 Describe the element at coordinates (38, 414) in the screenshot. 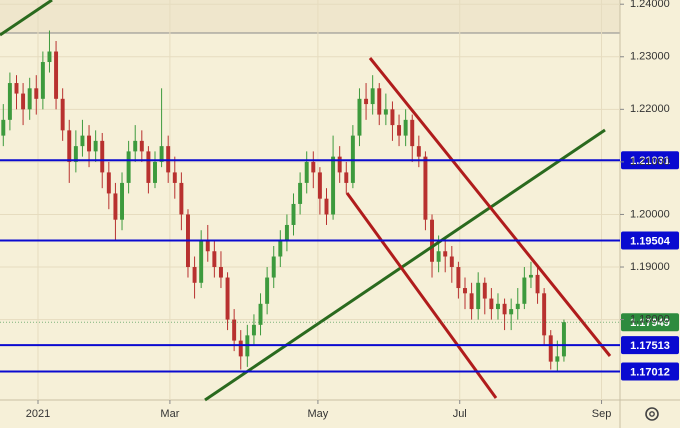

I see `x-tick-label: 2021` at that location.